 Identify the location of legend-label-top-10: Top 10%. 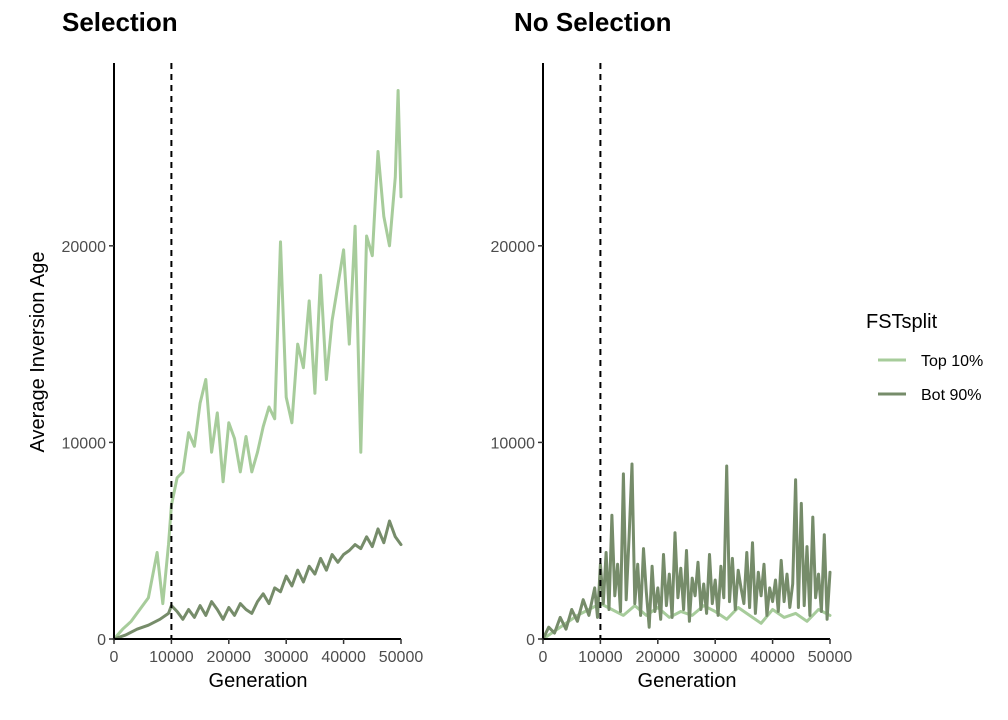
(952, 361).